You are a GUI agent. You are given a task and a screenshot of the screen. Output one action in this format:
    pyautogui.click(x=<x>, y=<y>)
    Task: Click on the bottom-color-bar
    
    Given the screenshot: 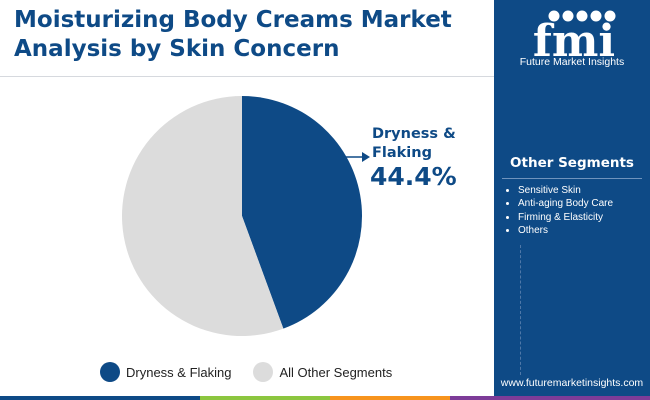 What is the action you would take?
    pyautogui.click(x=325, y=398)
    